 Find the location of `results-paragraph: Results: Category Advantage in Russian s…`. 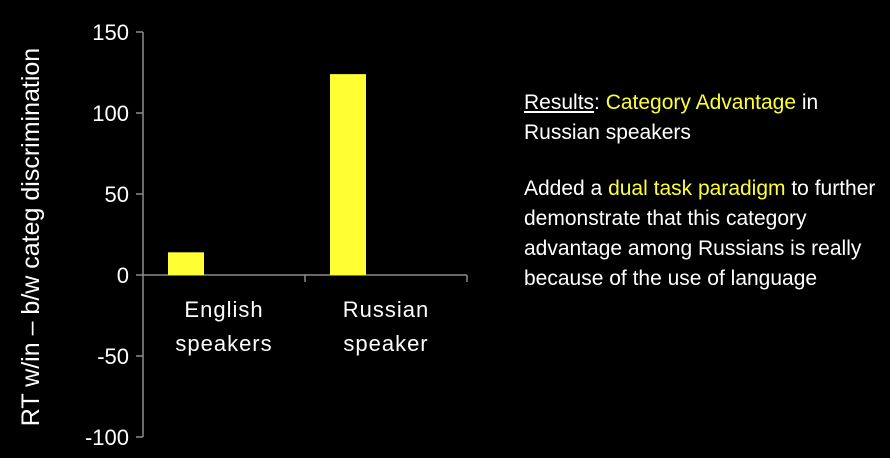

results-paragraph: Results: Category Advantage in Russian s… is located at coordinates (705, 118).